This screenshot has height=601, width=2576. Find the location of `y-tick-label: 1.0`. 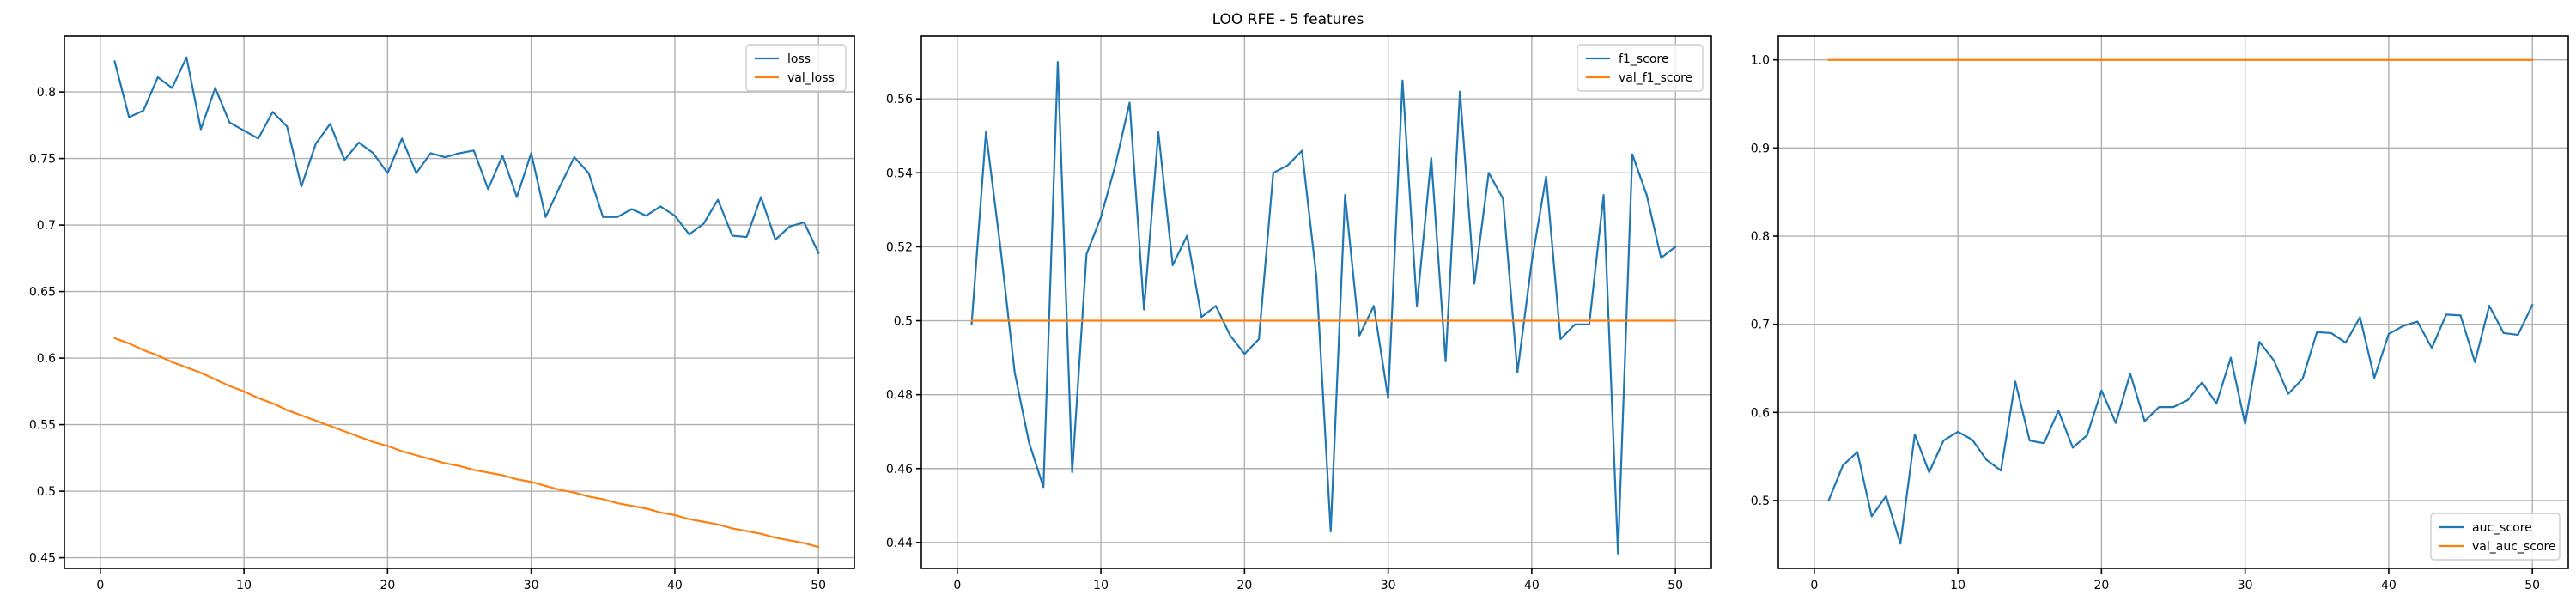

y-tick-label: 1.0 is located at coordinates (1761, 61).